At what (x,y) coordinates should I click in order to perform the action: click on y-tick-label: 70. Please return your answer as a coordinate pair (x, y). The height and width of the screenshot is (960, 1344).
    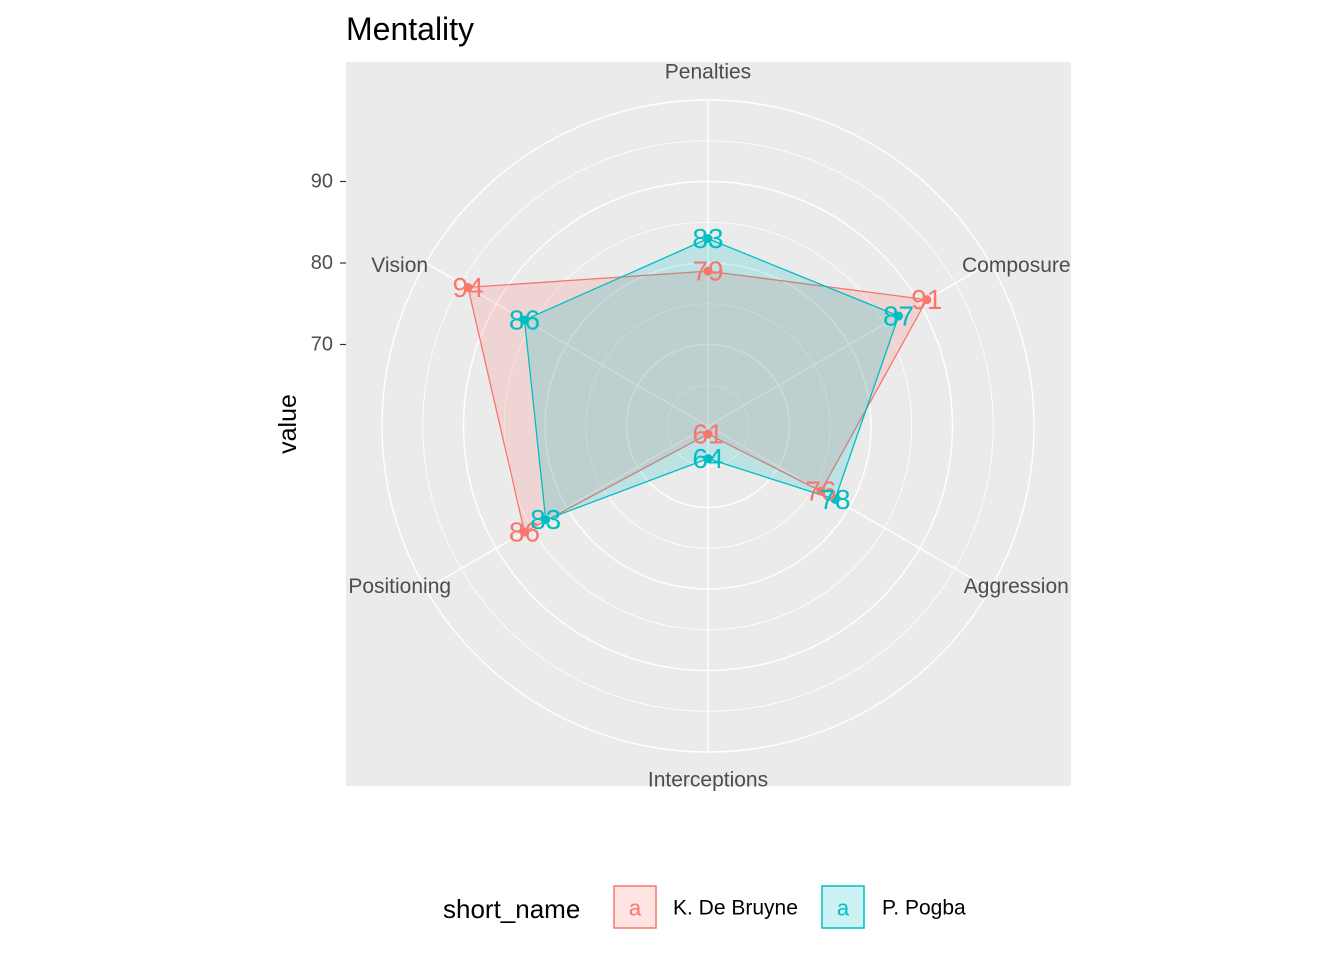
    Looking at the image, I should click on (322, 345).